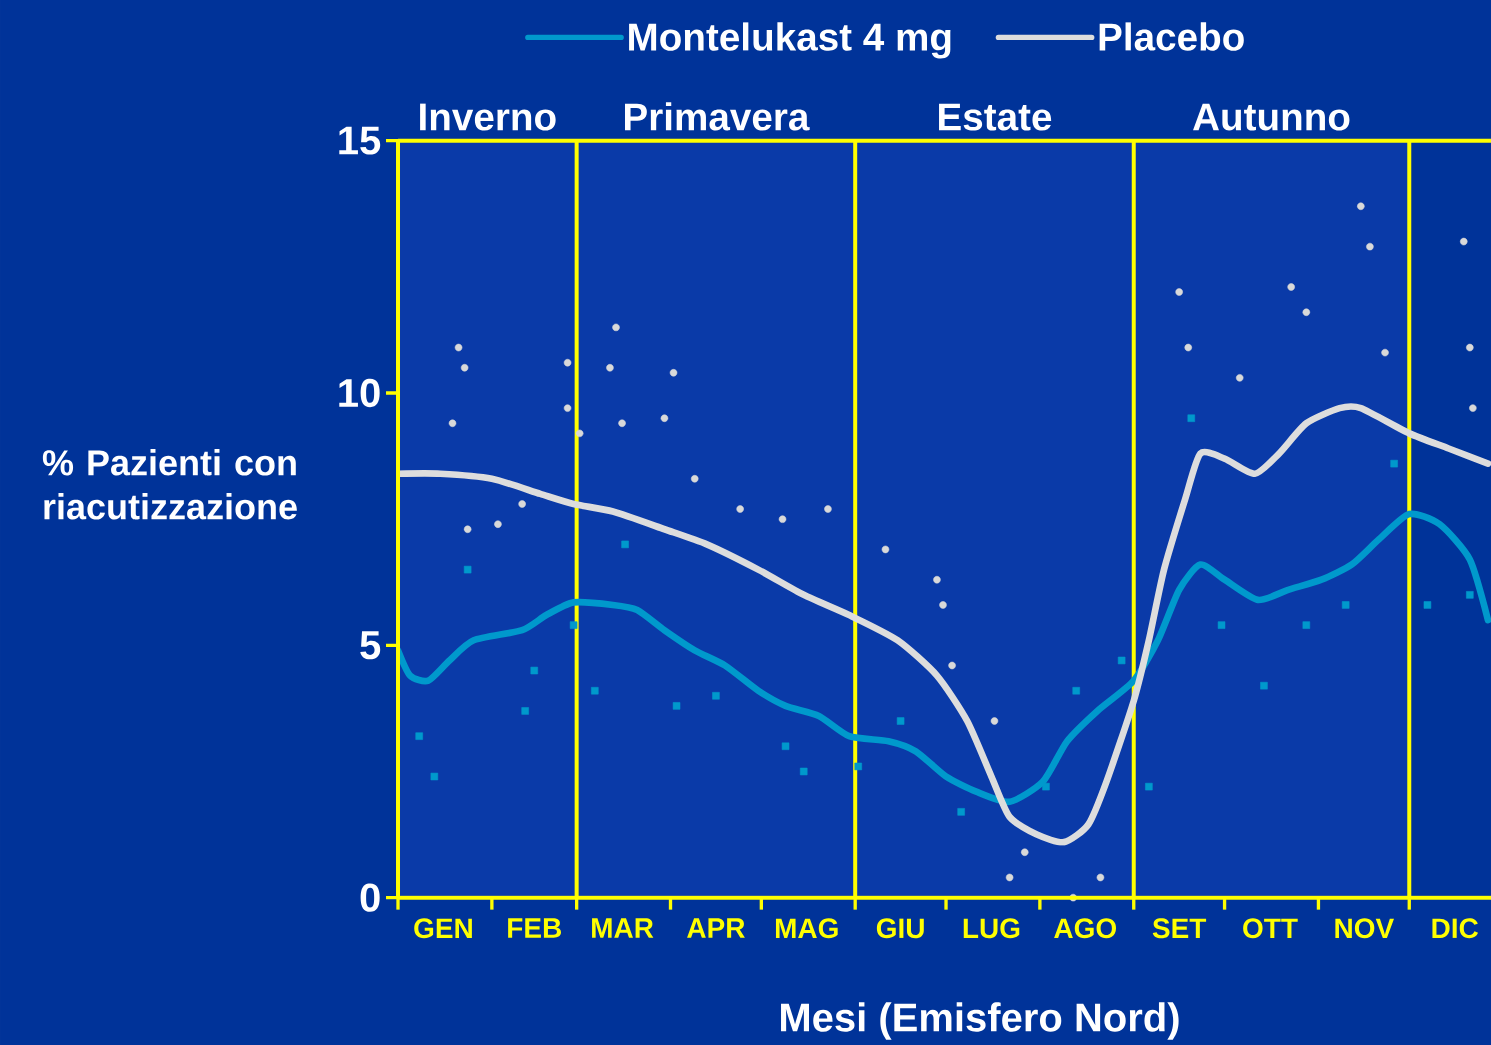  Describe the element at coordinates (980, 1021) in the screenshot. I see `x-axis-title: Mesi (Emisfero Nord)` at that location.